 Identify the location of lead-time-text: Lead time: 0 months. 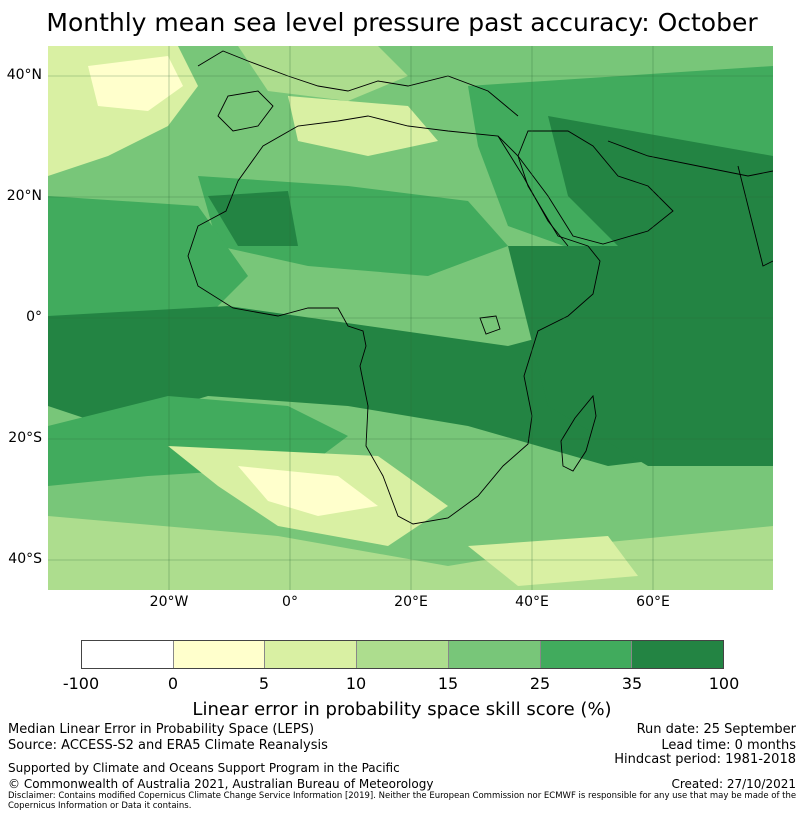
(728, 745).